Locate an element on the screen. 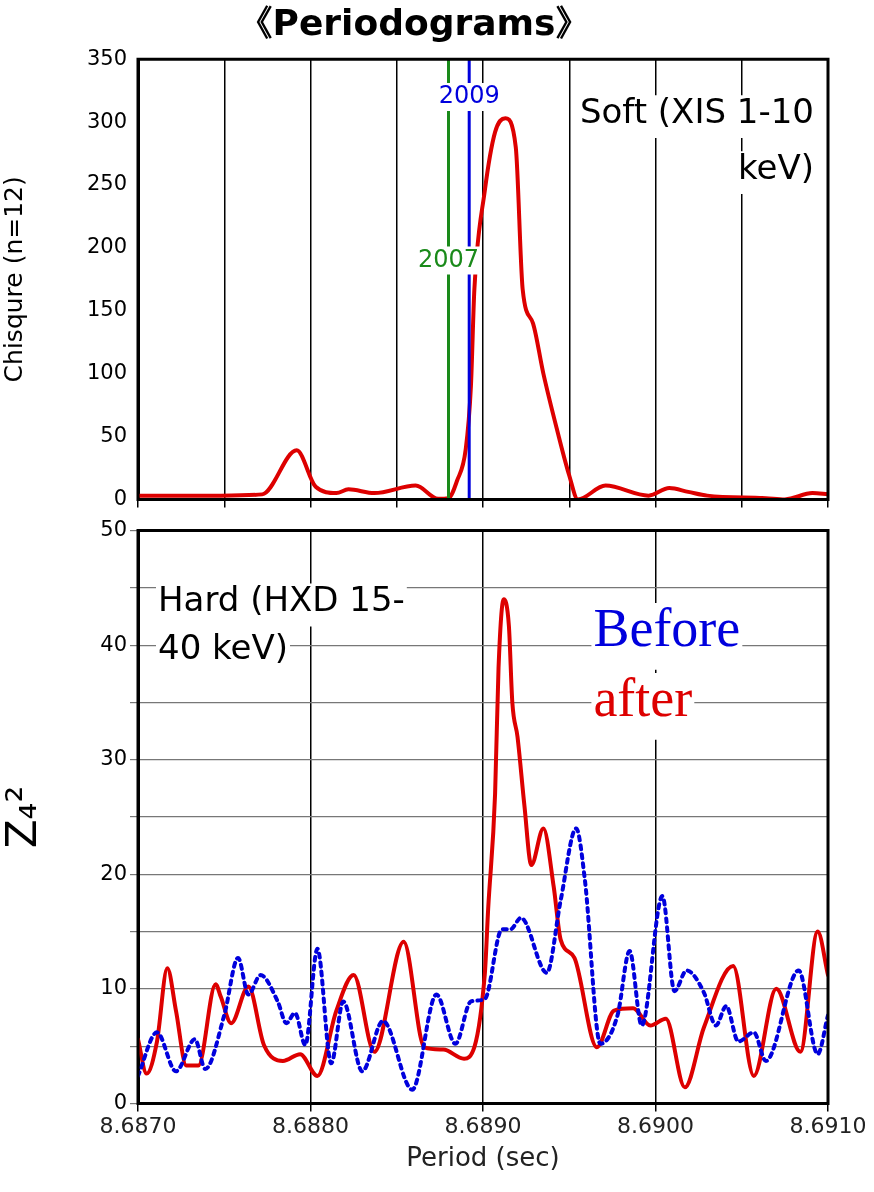  y-axis-title: Chisqure (n=12) is located at coordinates (14, 279).